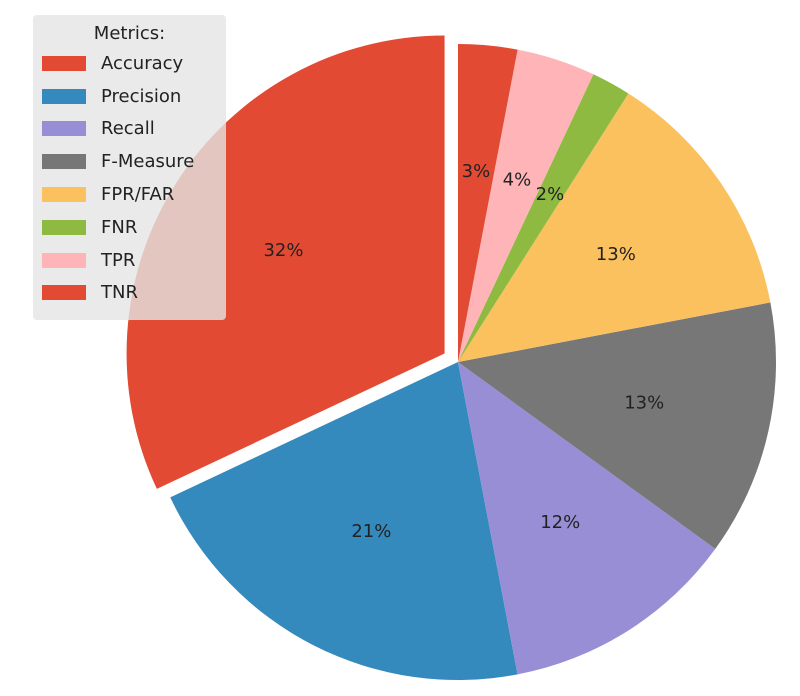 The image size is (800, 696). Describe the element at coordinates (488, 203) in the screenshot. I see `pie-slice-tnr` at that location.